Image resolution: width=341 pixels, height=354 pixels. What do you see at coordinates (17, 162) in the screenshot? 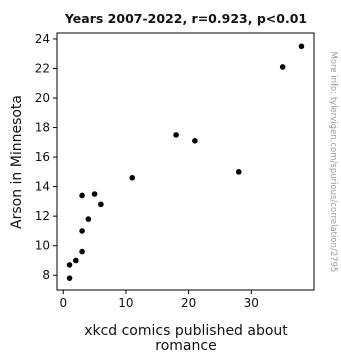
I see `y-axis-label: Arson in Minnesota` at bounding box center [17, 162].